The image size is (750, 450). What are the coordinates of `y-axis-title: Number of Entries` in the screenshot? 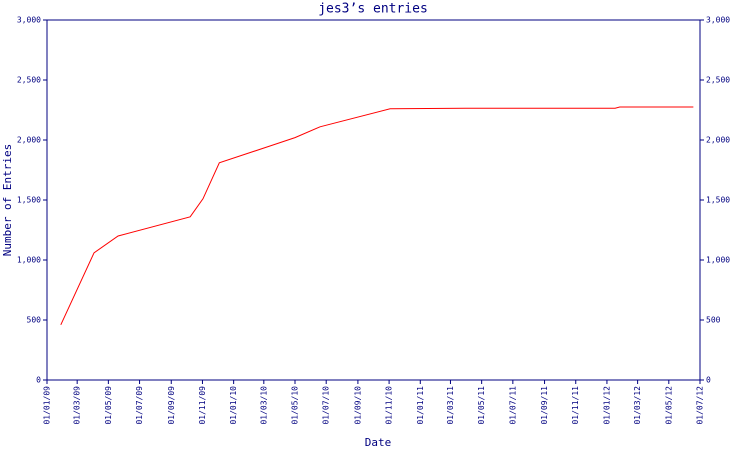 It's located at (7, 200).